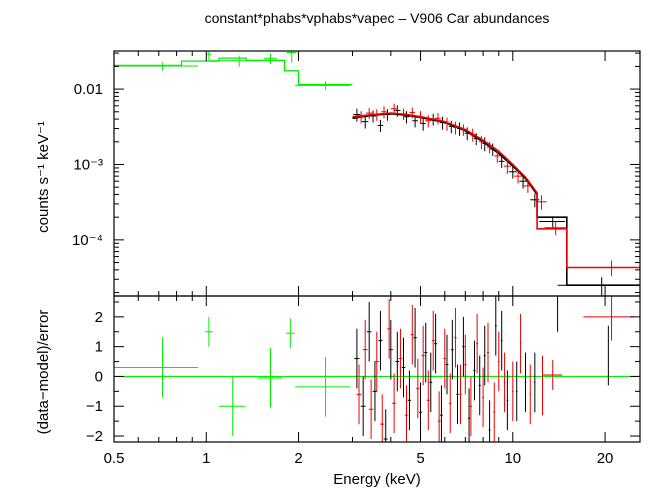 Image resolution: width=650 pixels, height=490 pixels. I want to click on y-tick-label-bottom: 0, so click(99, 376).